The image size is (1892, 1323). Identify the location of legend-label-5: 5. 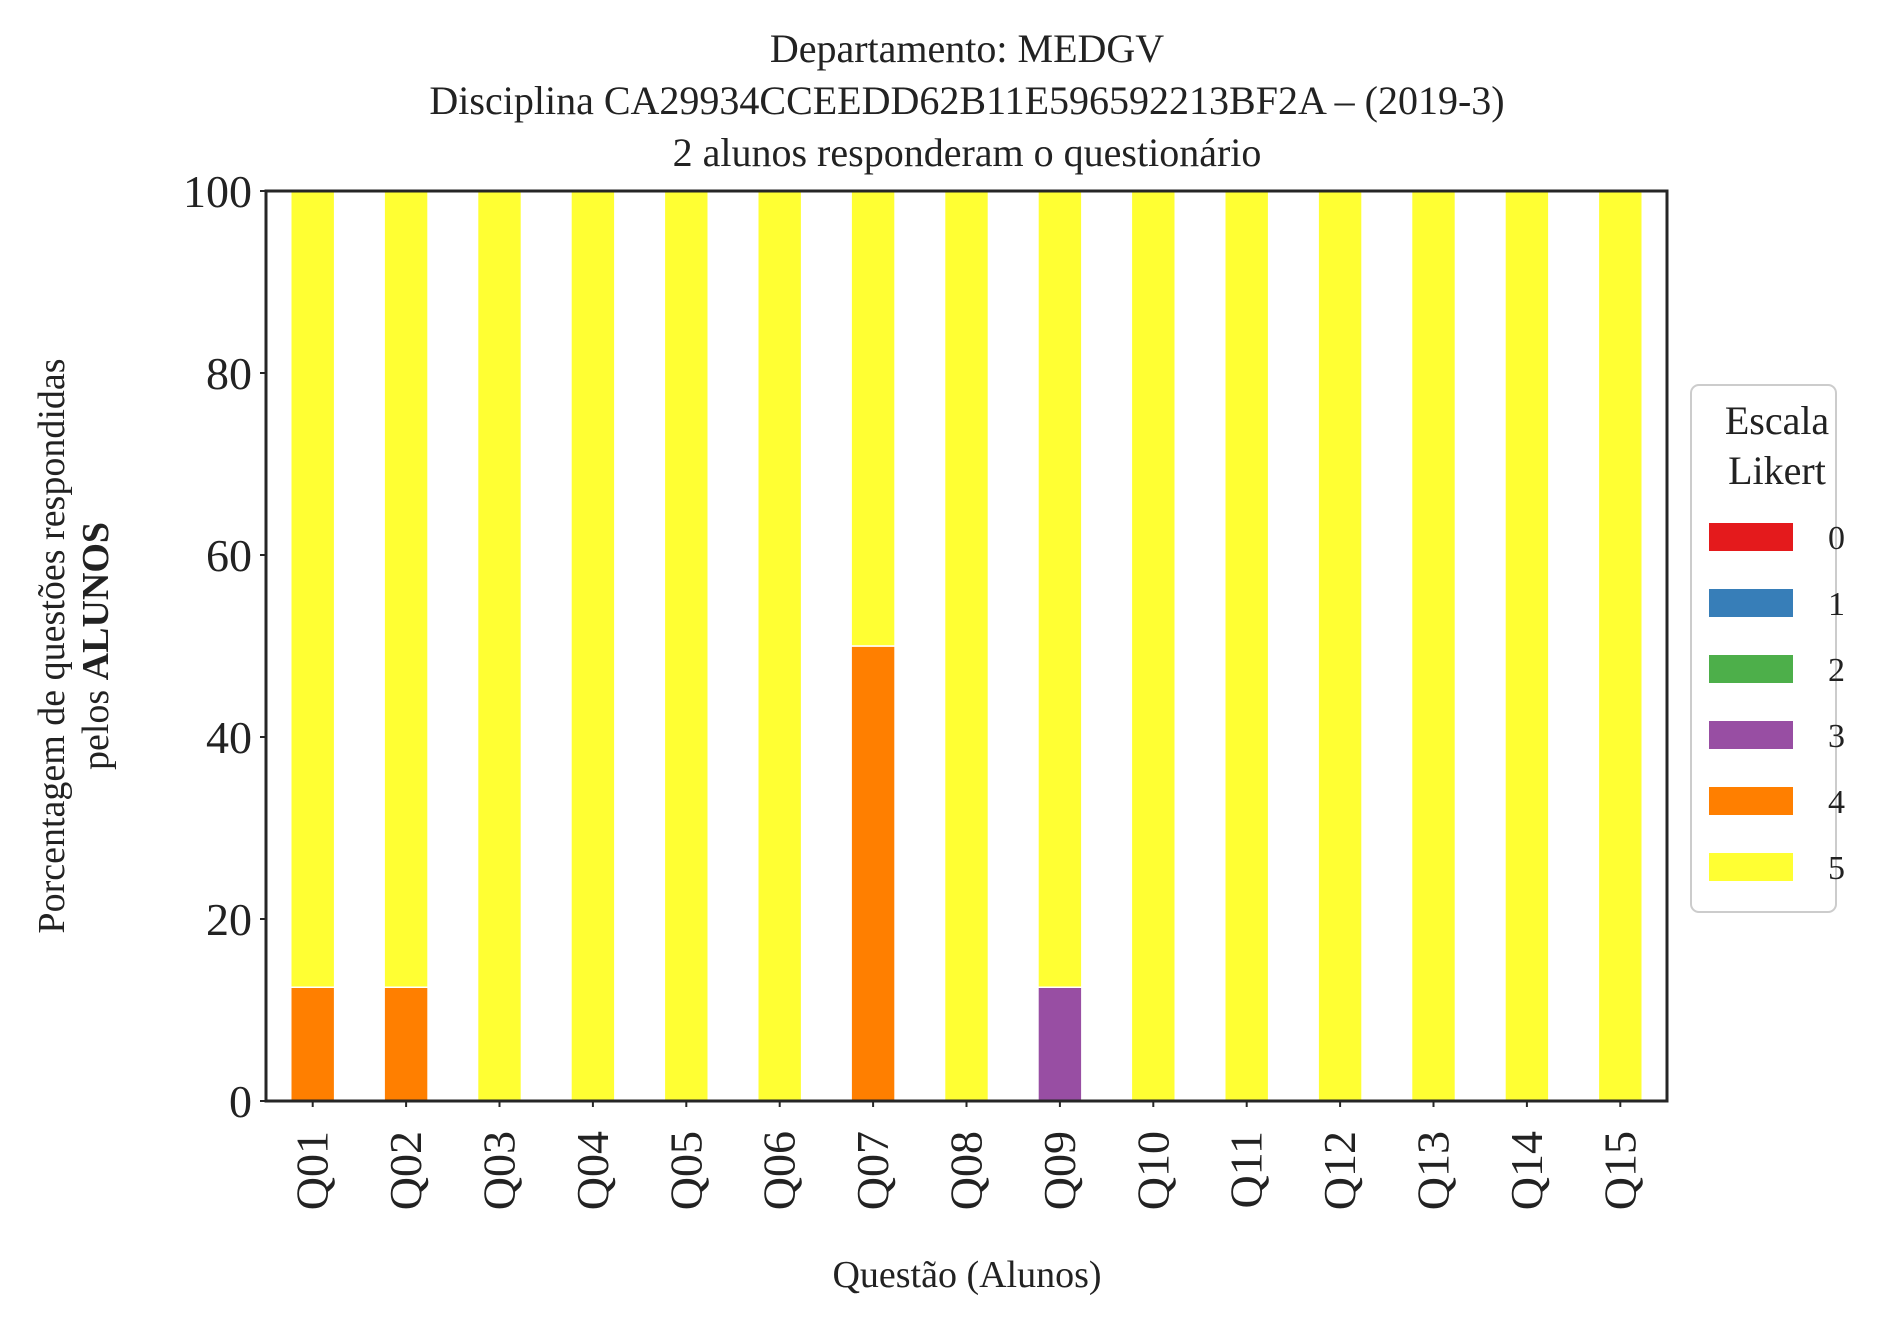
(1836, 868).